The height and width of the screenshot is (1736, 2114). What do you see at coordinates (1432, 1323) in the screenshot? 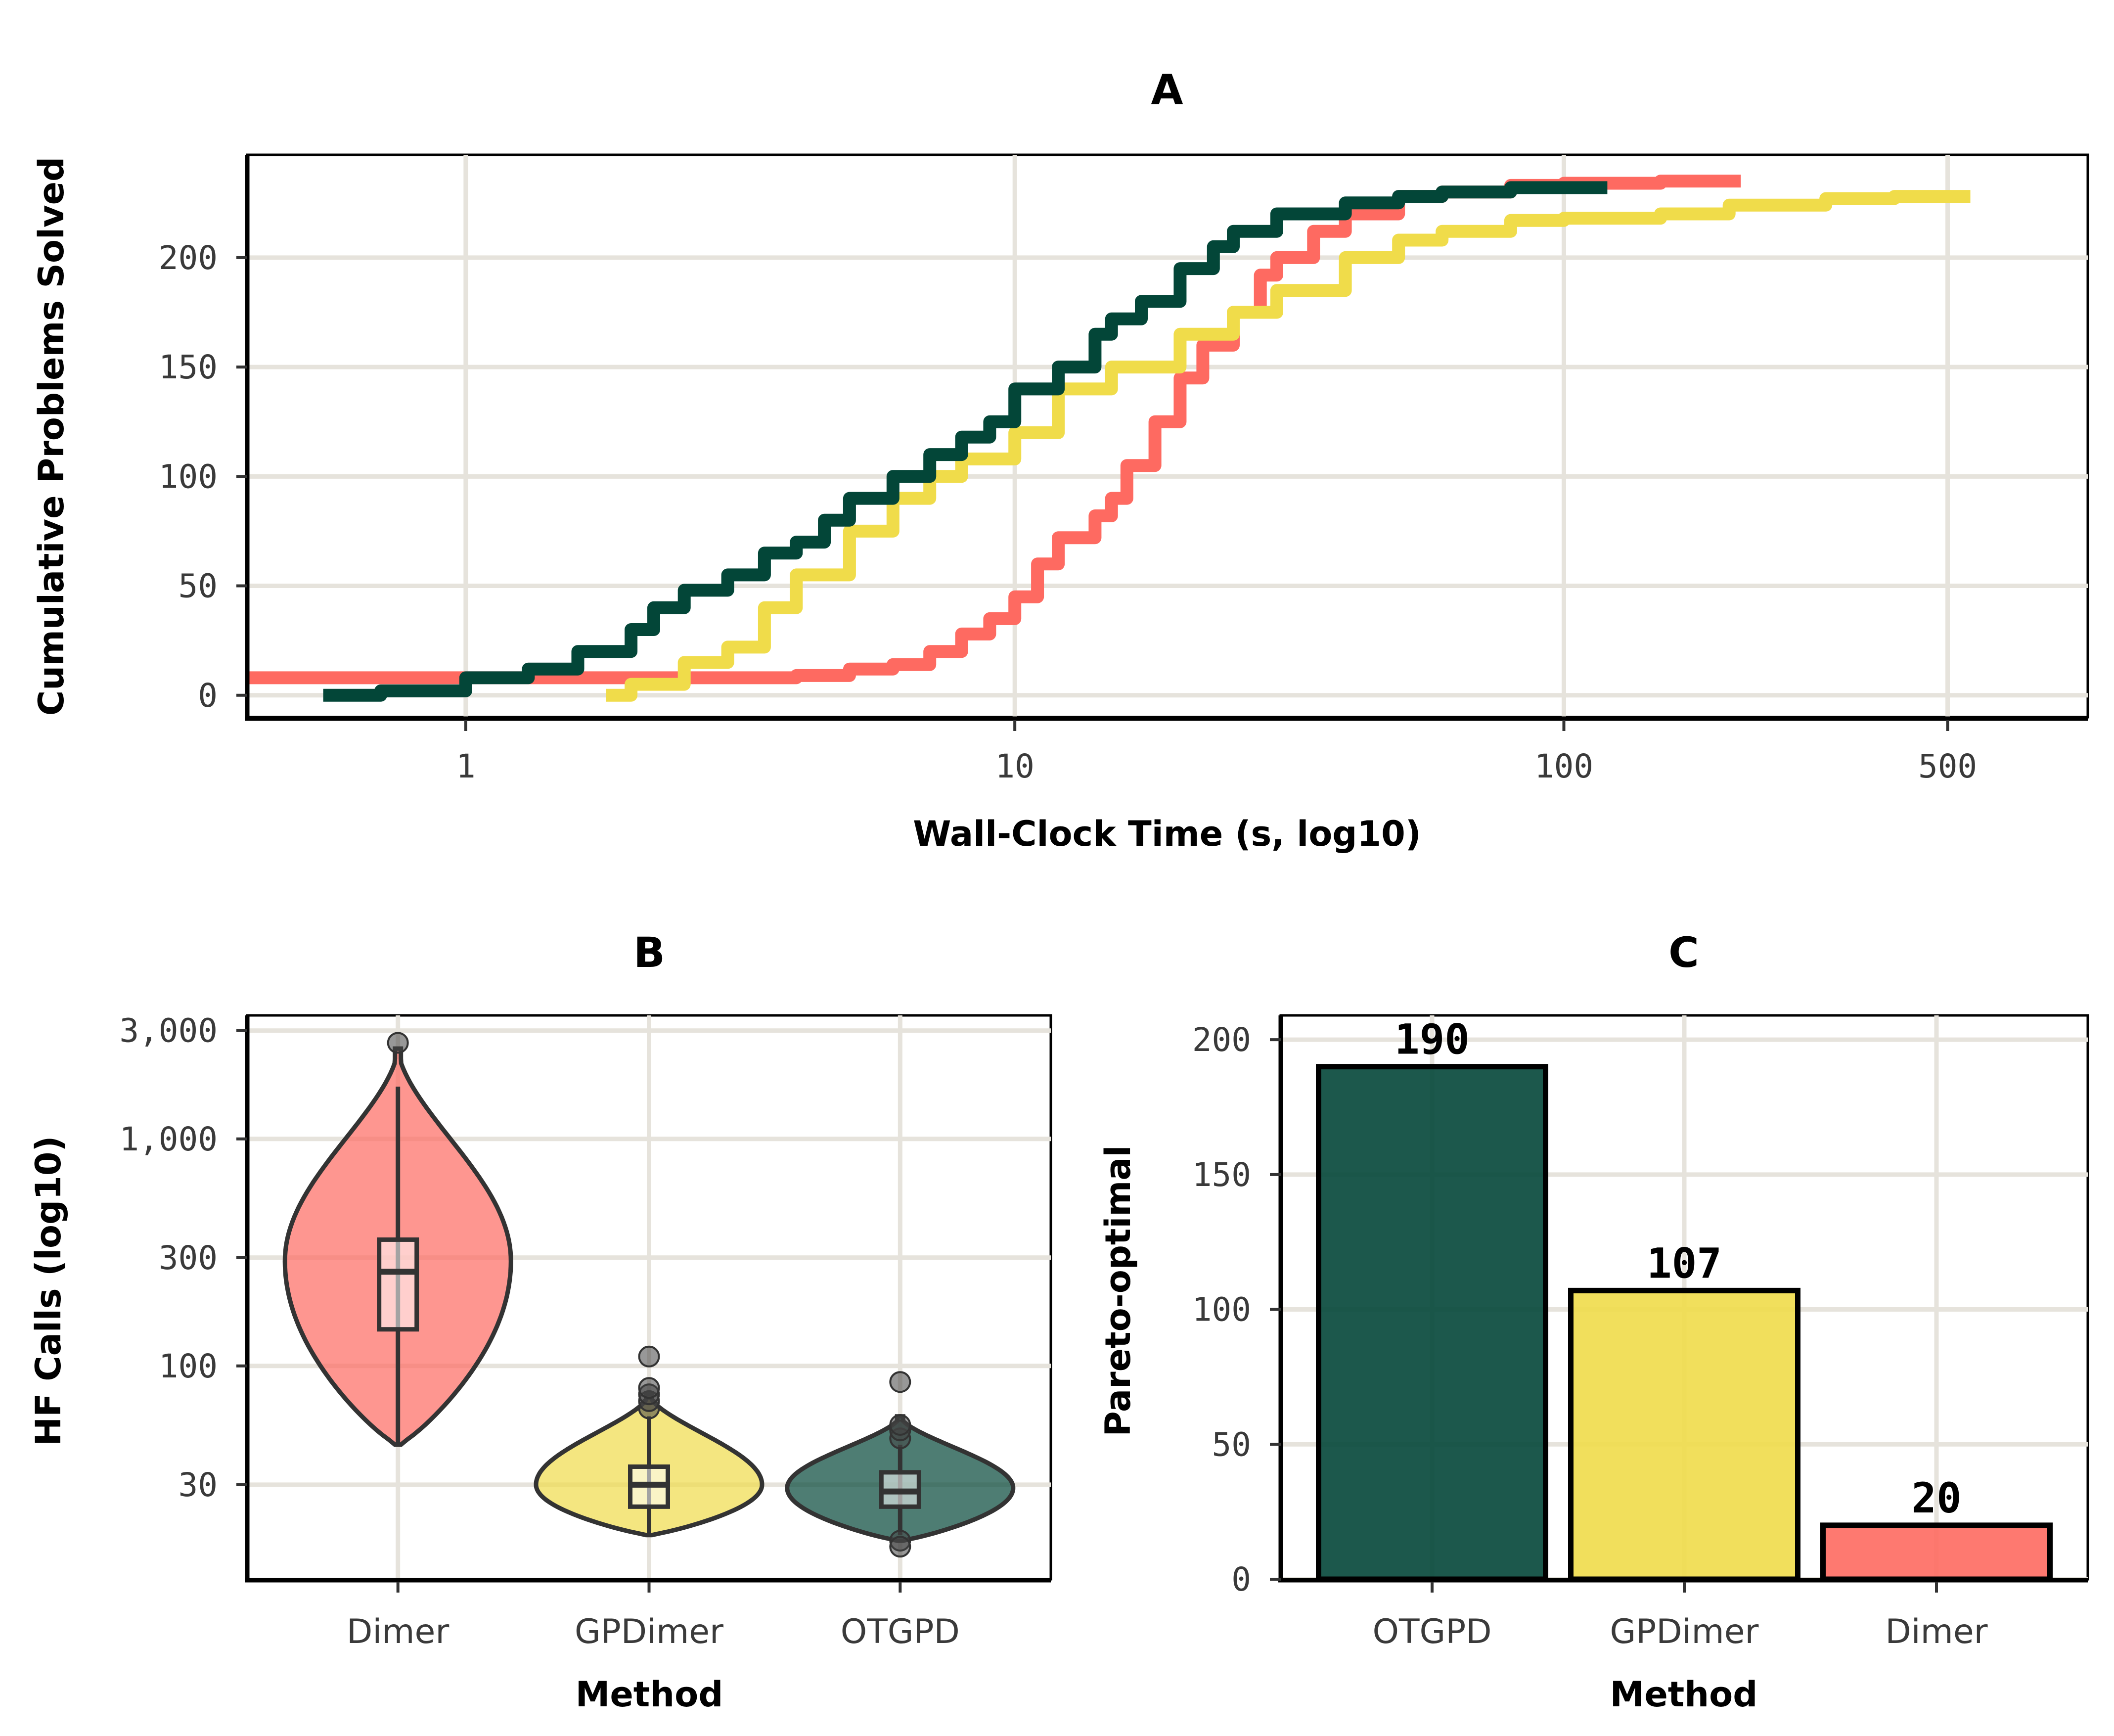
I see `bar-otgpd` at bounding box center [1432, 1323].